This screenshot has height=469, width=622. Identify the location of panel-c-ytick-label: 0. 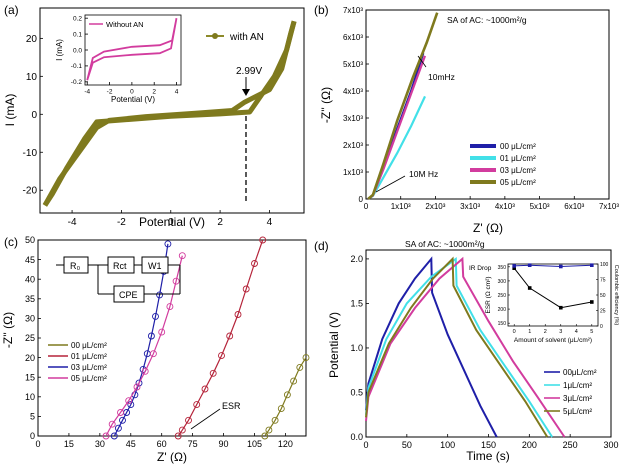
(32, 436).